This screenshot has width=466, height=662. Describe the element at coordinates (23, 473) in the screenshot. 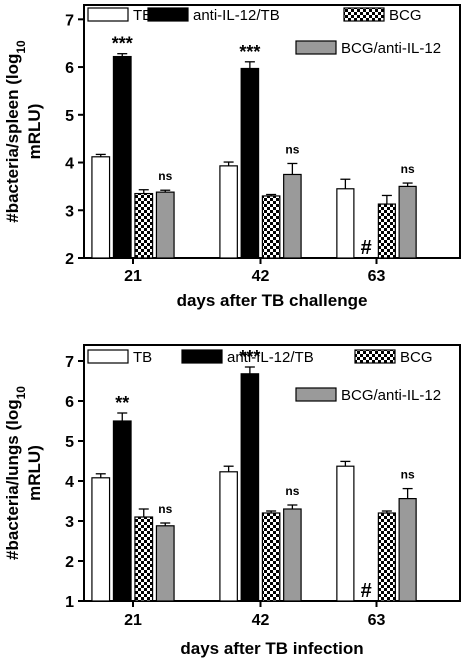

I see `y-axis-label: #bacteria/lungs (log10 mRLU)` at that location.